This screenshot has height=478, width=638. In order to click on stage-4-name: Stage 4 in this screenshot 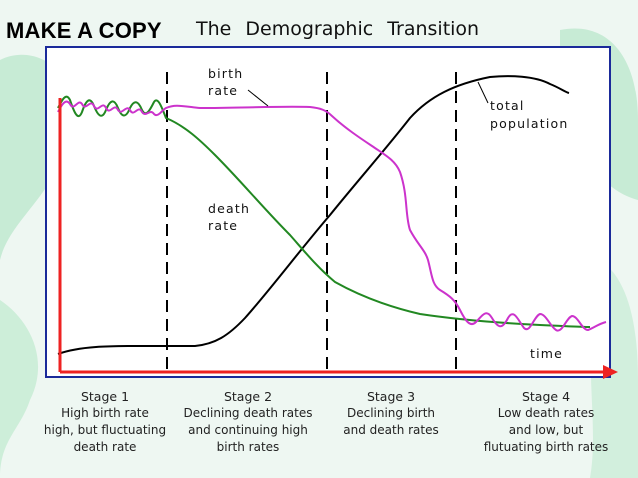, I will do `click(546, 396)`.